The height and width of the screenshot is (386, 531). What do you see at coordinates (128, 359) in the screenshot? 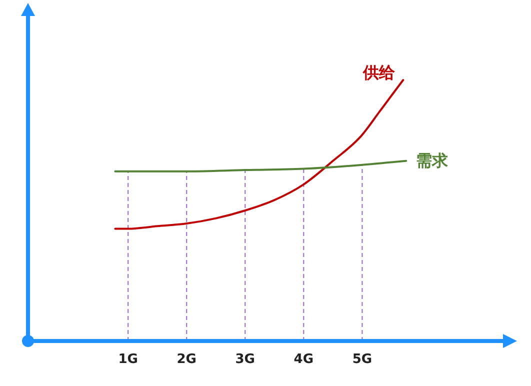
I see `x-tick-label: 1G` at bounding box center [128, 359].